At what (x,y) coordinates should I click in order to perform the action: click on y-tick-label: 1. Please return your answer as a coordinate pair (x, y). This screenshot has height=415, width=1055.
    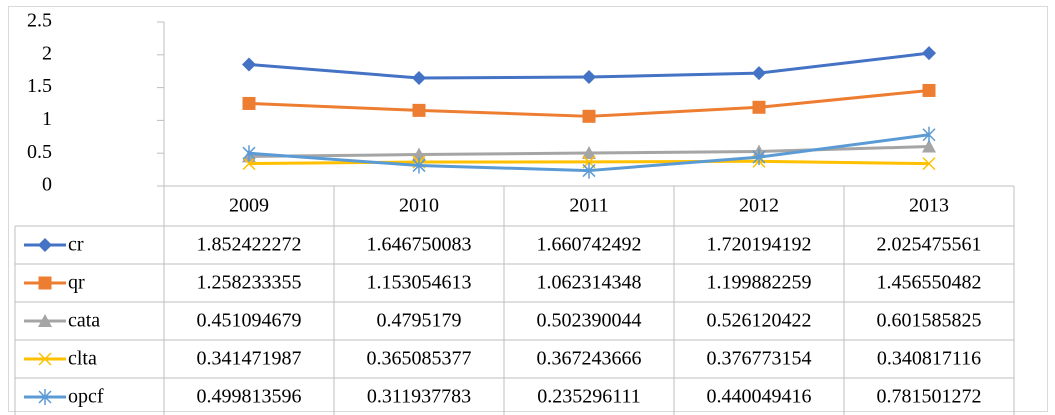
    Looking at the image, I should click on (47, 119).